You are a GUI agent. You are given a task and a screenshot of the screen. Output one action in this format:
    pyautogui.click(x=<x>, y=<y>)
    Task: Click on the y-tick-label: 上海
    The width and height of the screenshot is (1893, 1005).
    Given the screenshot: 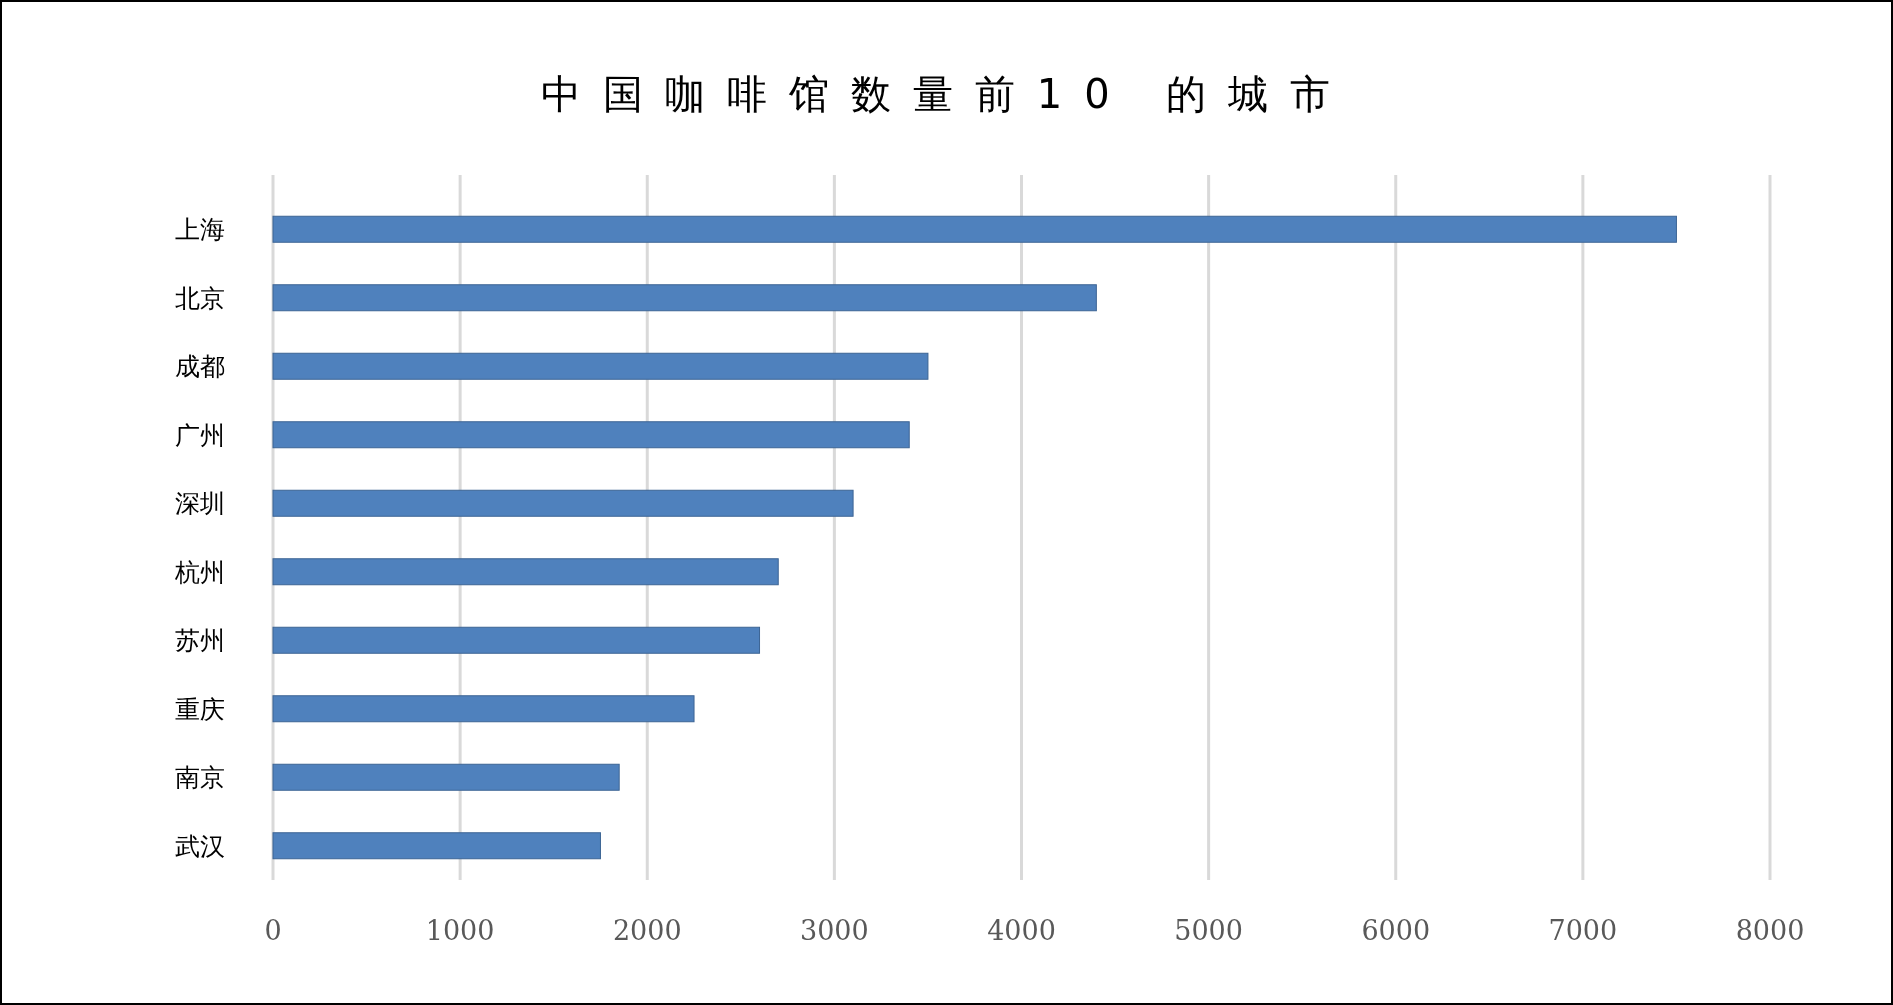 What is the action you would take?
    pyautogui.click(x=200, y=230)
    